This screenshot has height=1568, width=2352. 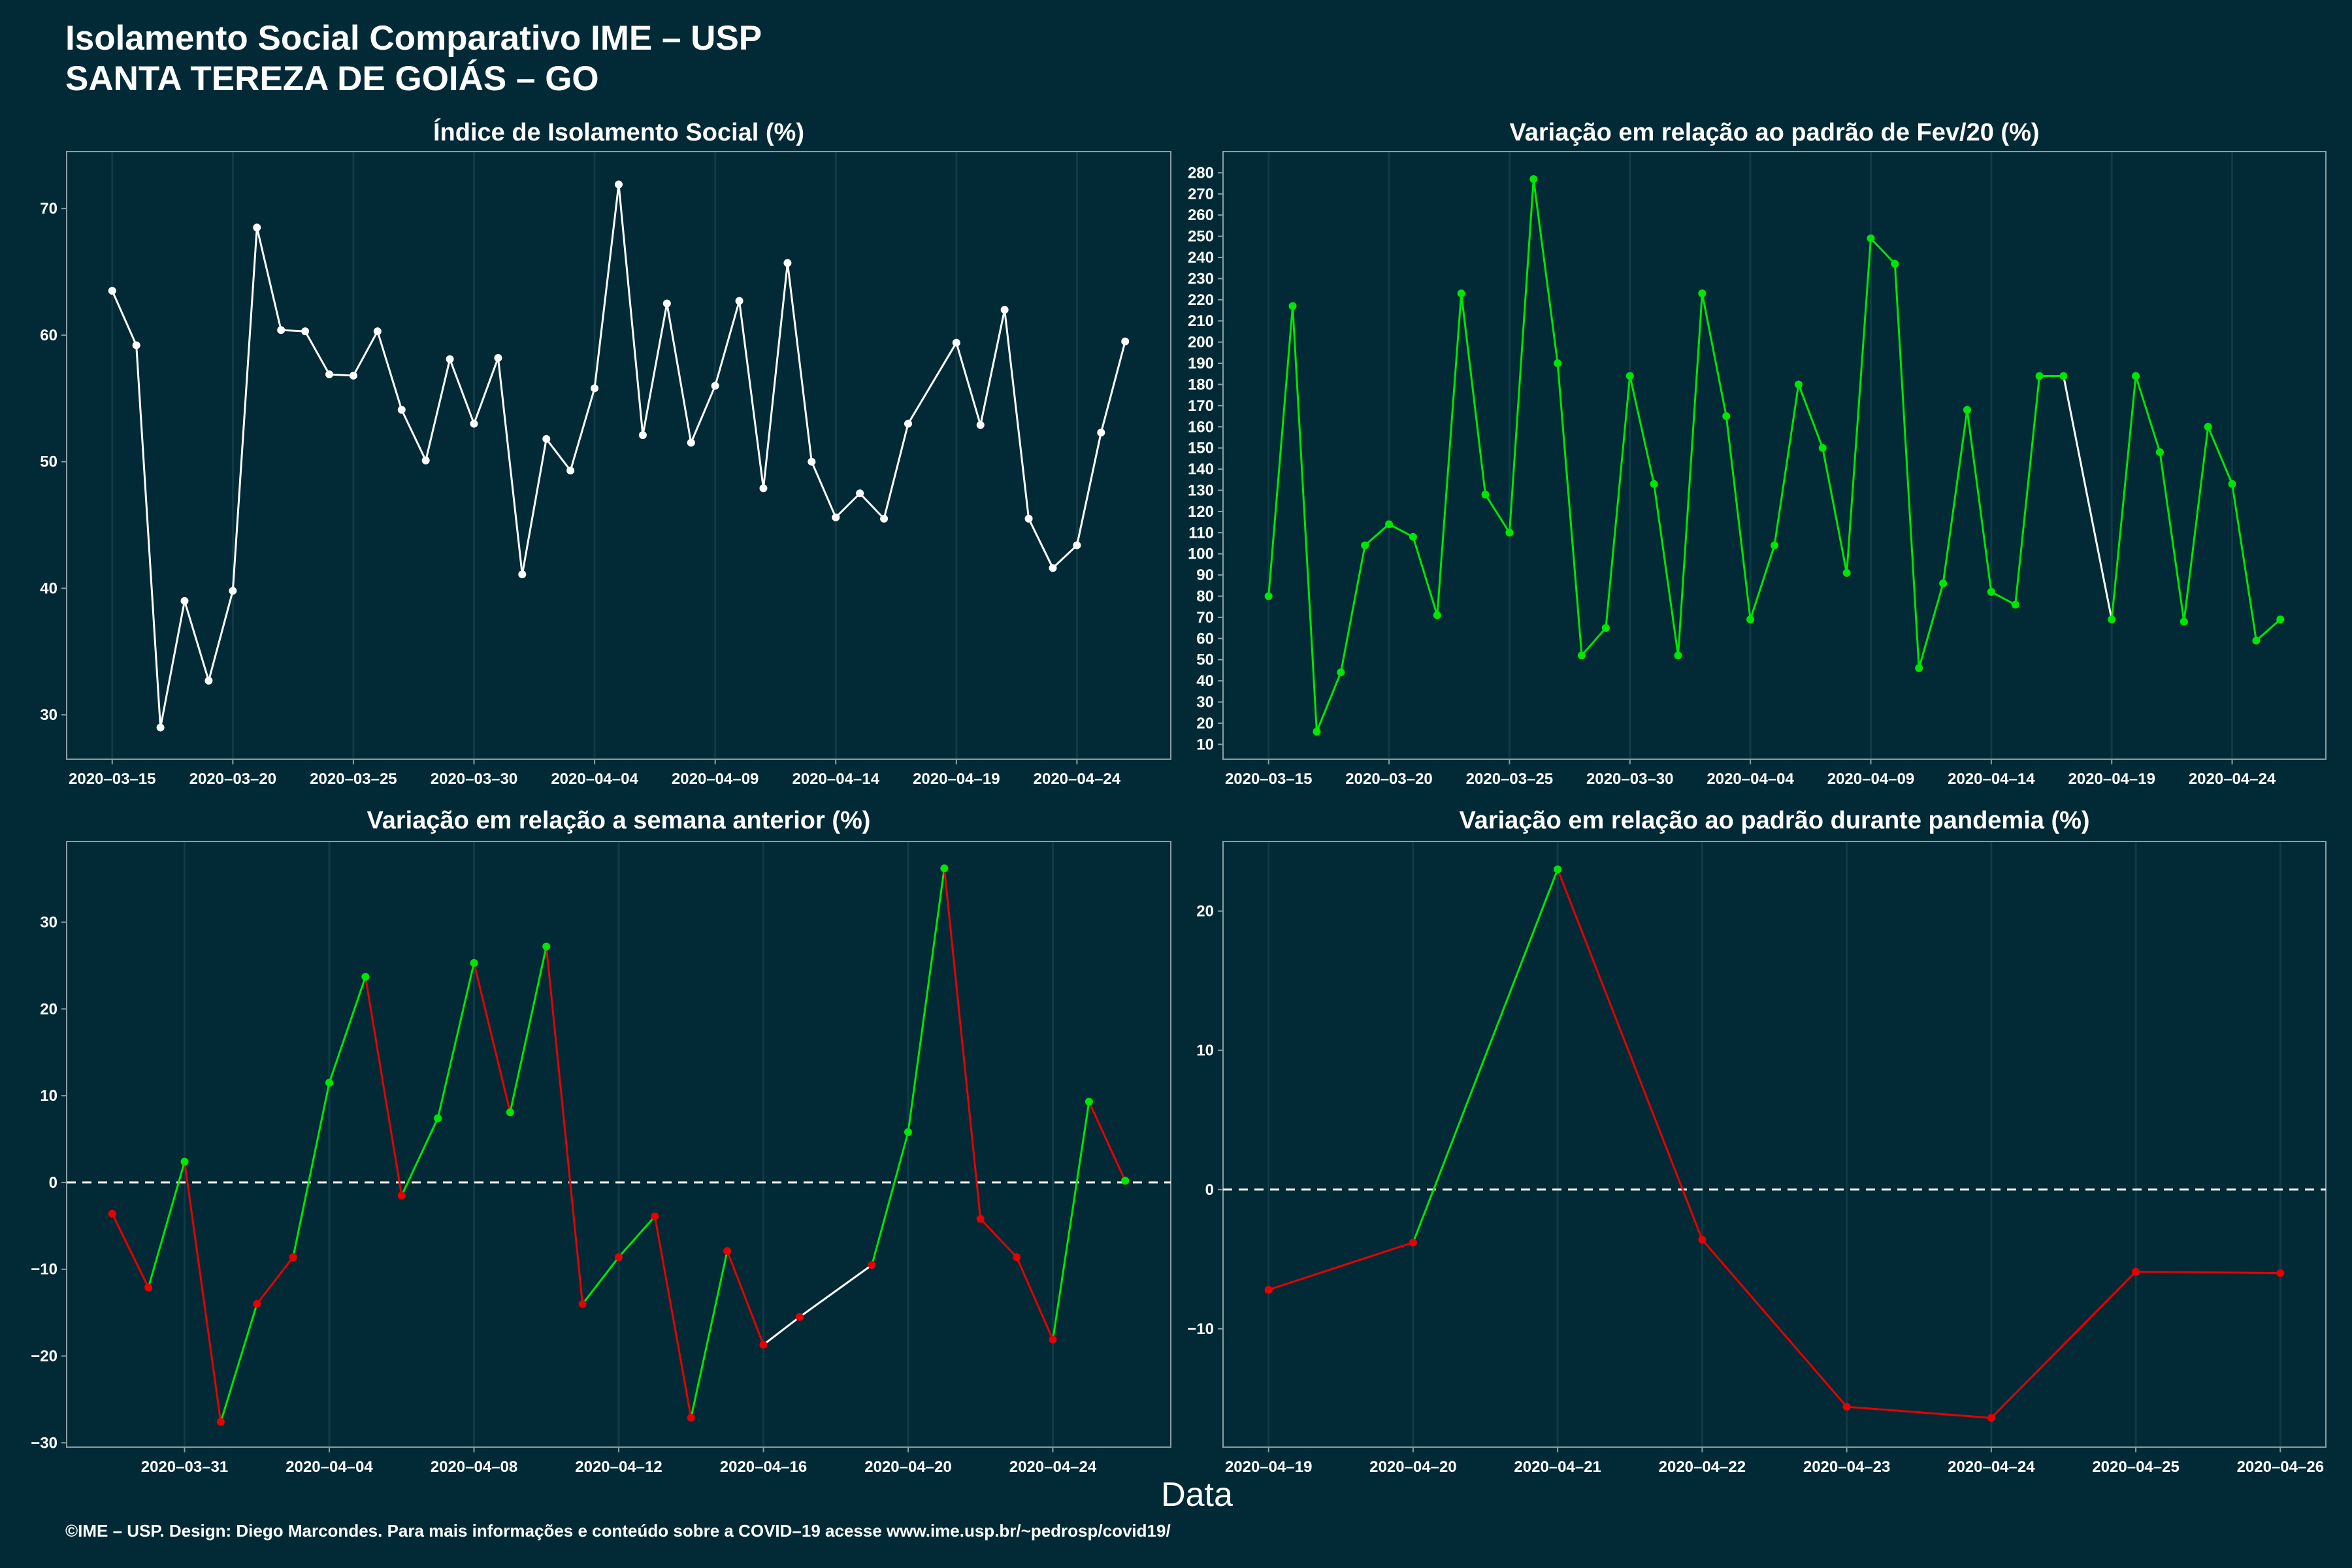 What do you see at coordinates (1201, 194) in the screenshot?
I see `y-tick-label: 270` at bounding box center [1201, 194].